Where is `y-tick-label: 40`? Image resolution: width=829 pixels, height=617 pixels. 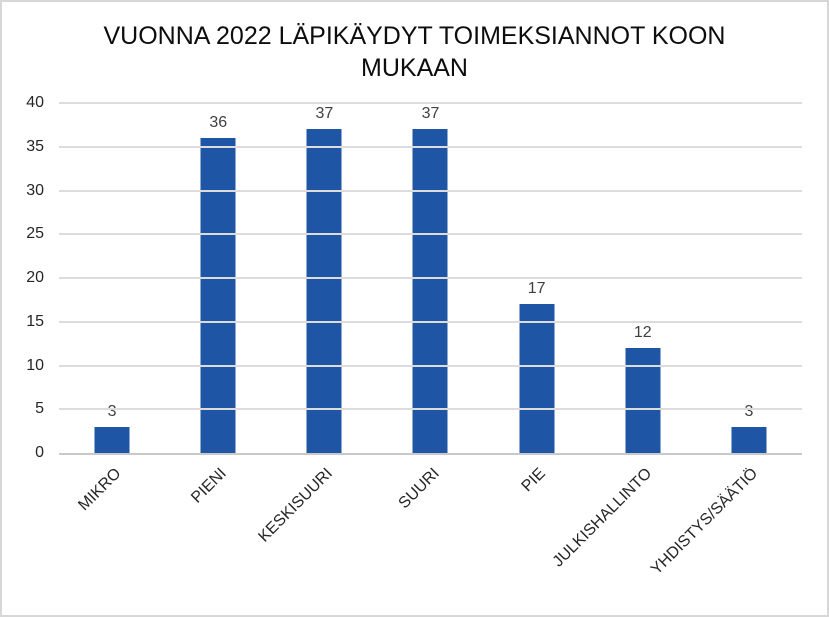
y-tick-label: 40 is located at coordinates (35, 102).